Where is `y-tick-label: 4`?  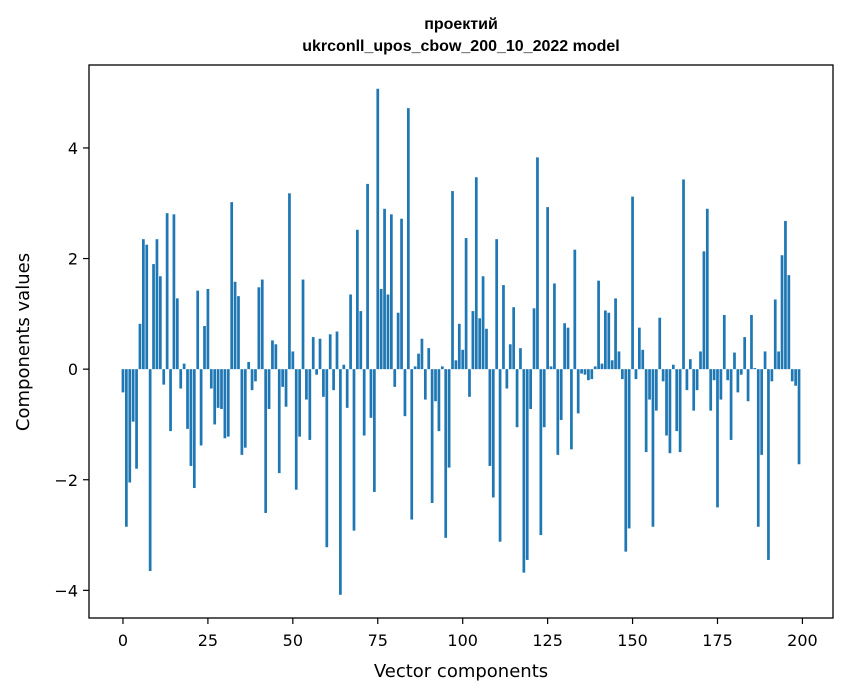
y-tick-label: 4 is located at coordinates (73, 148).